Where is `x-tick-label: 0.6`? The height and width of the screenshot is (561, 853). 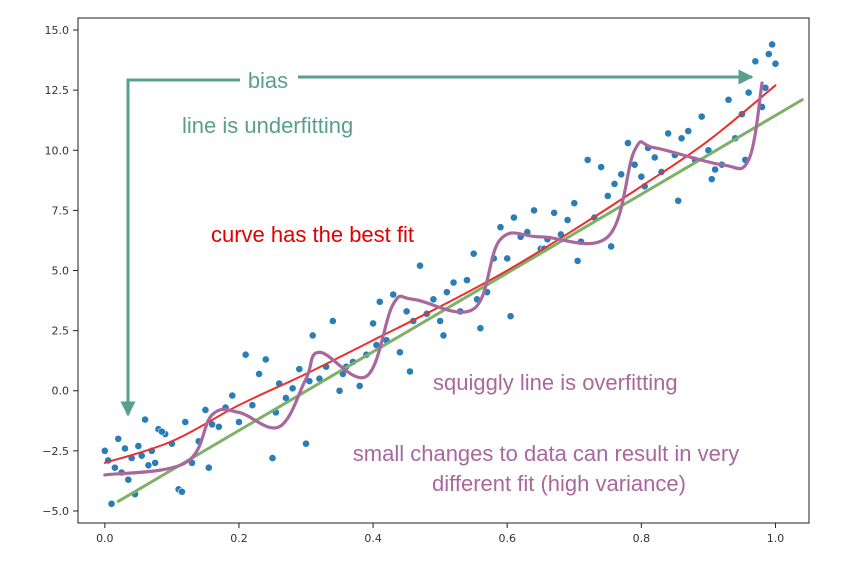 x-tick-label: 0.6 is located at coordinates (507, 538).